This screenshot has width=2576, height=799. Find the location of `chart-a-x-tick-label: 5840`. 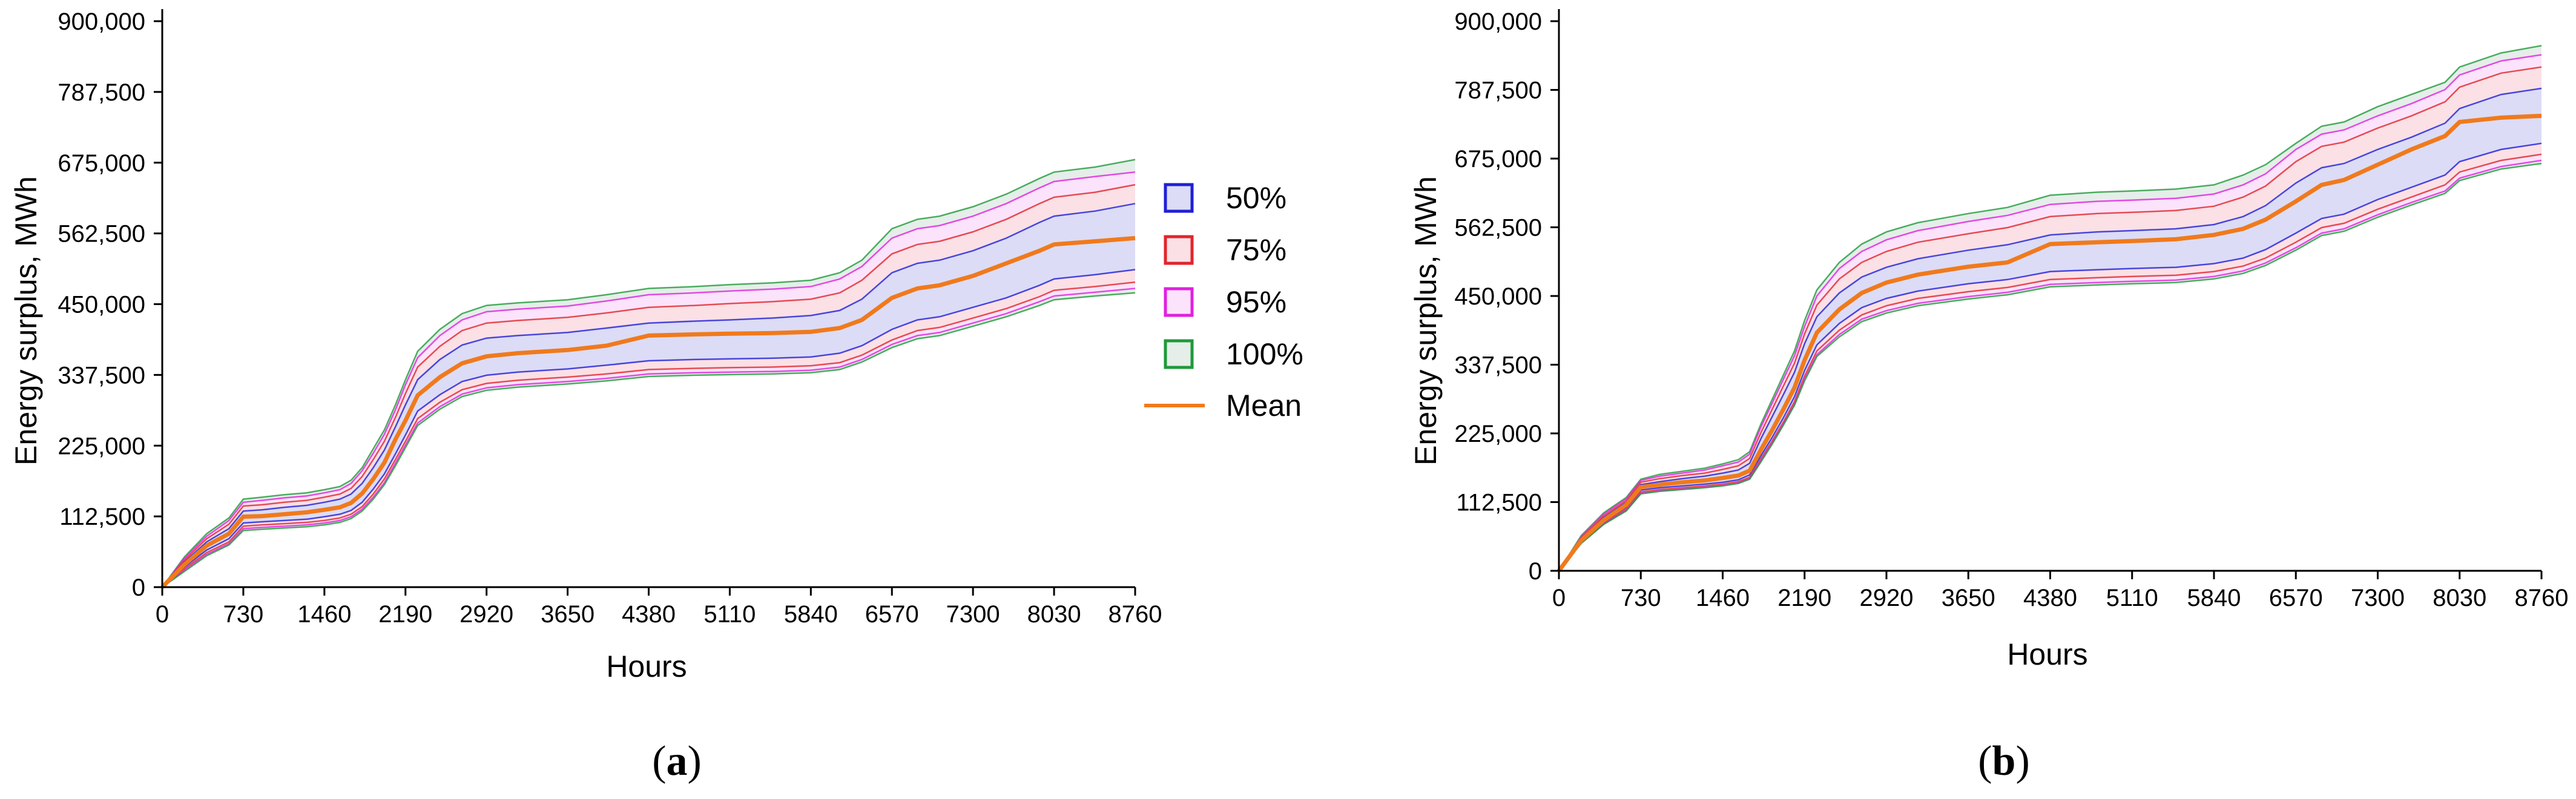

chart-a-x-tick-label: 5840 is located at coordinates (811, 614).